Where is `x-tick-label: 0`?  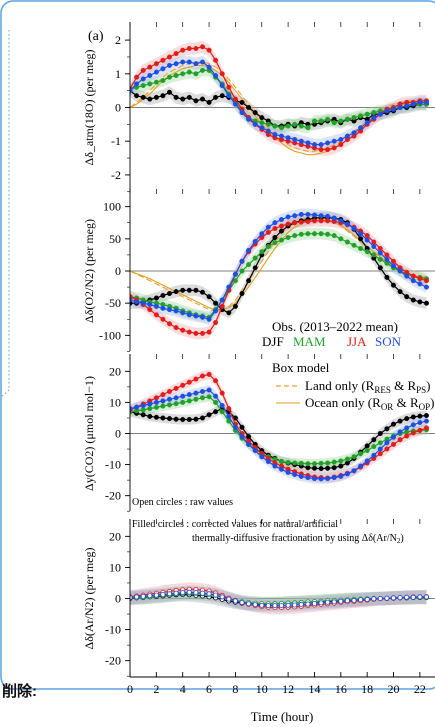
x-tick-label: 0 is located at coordinates (130, 689).